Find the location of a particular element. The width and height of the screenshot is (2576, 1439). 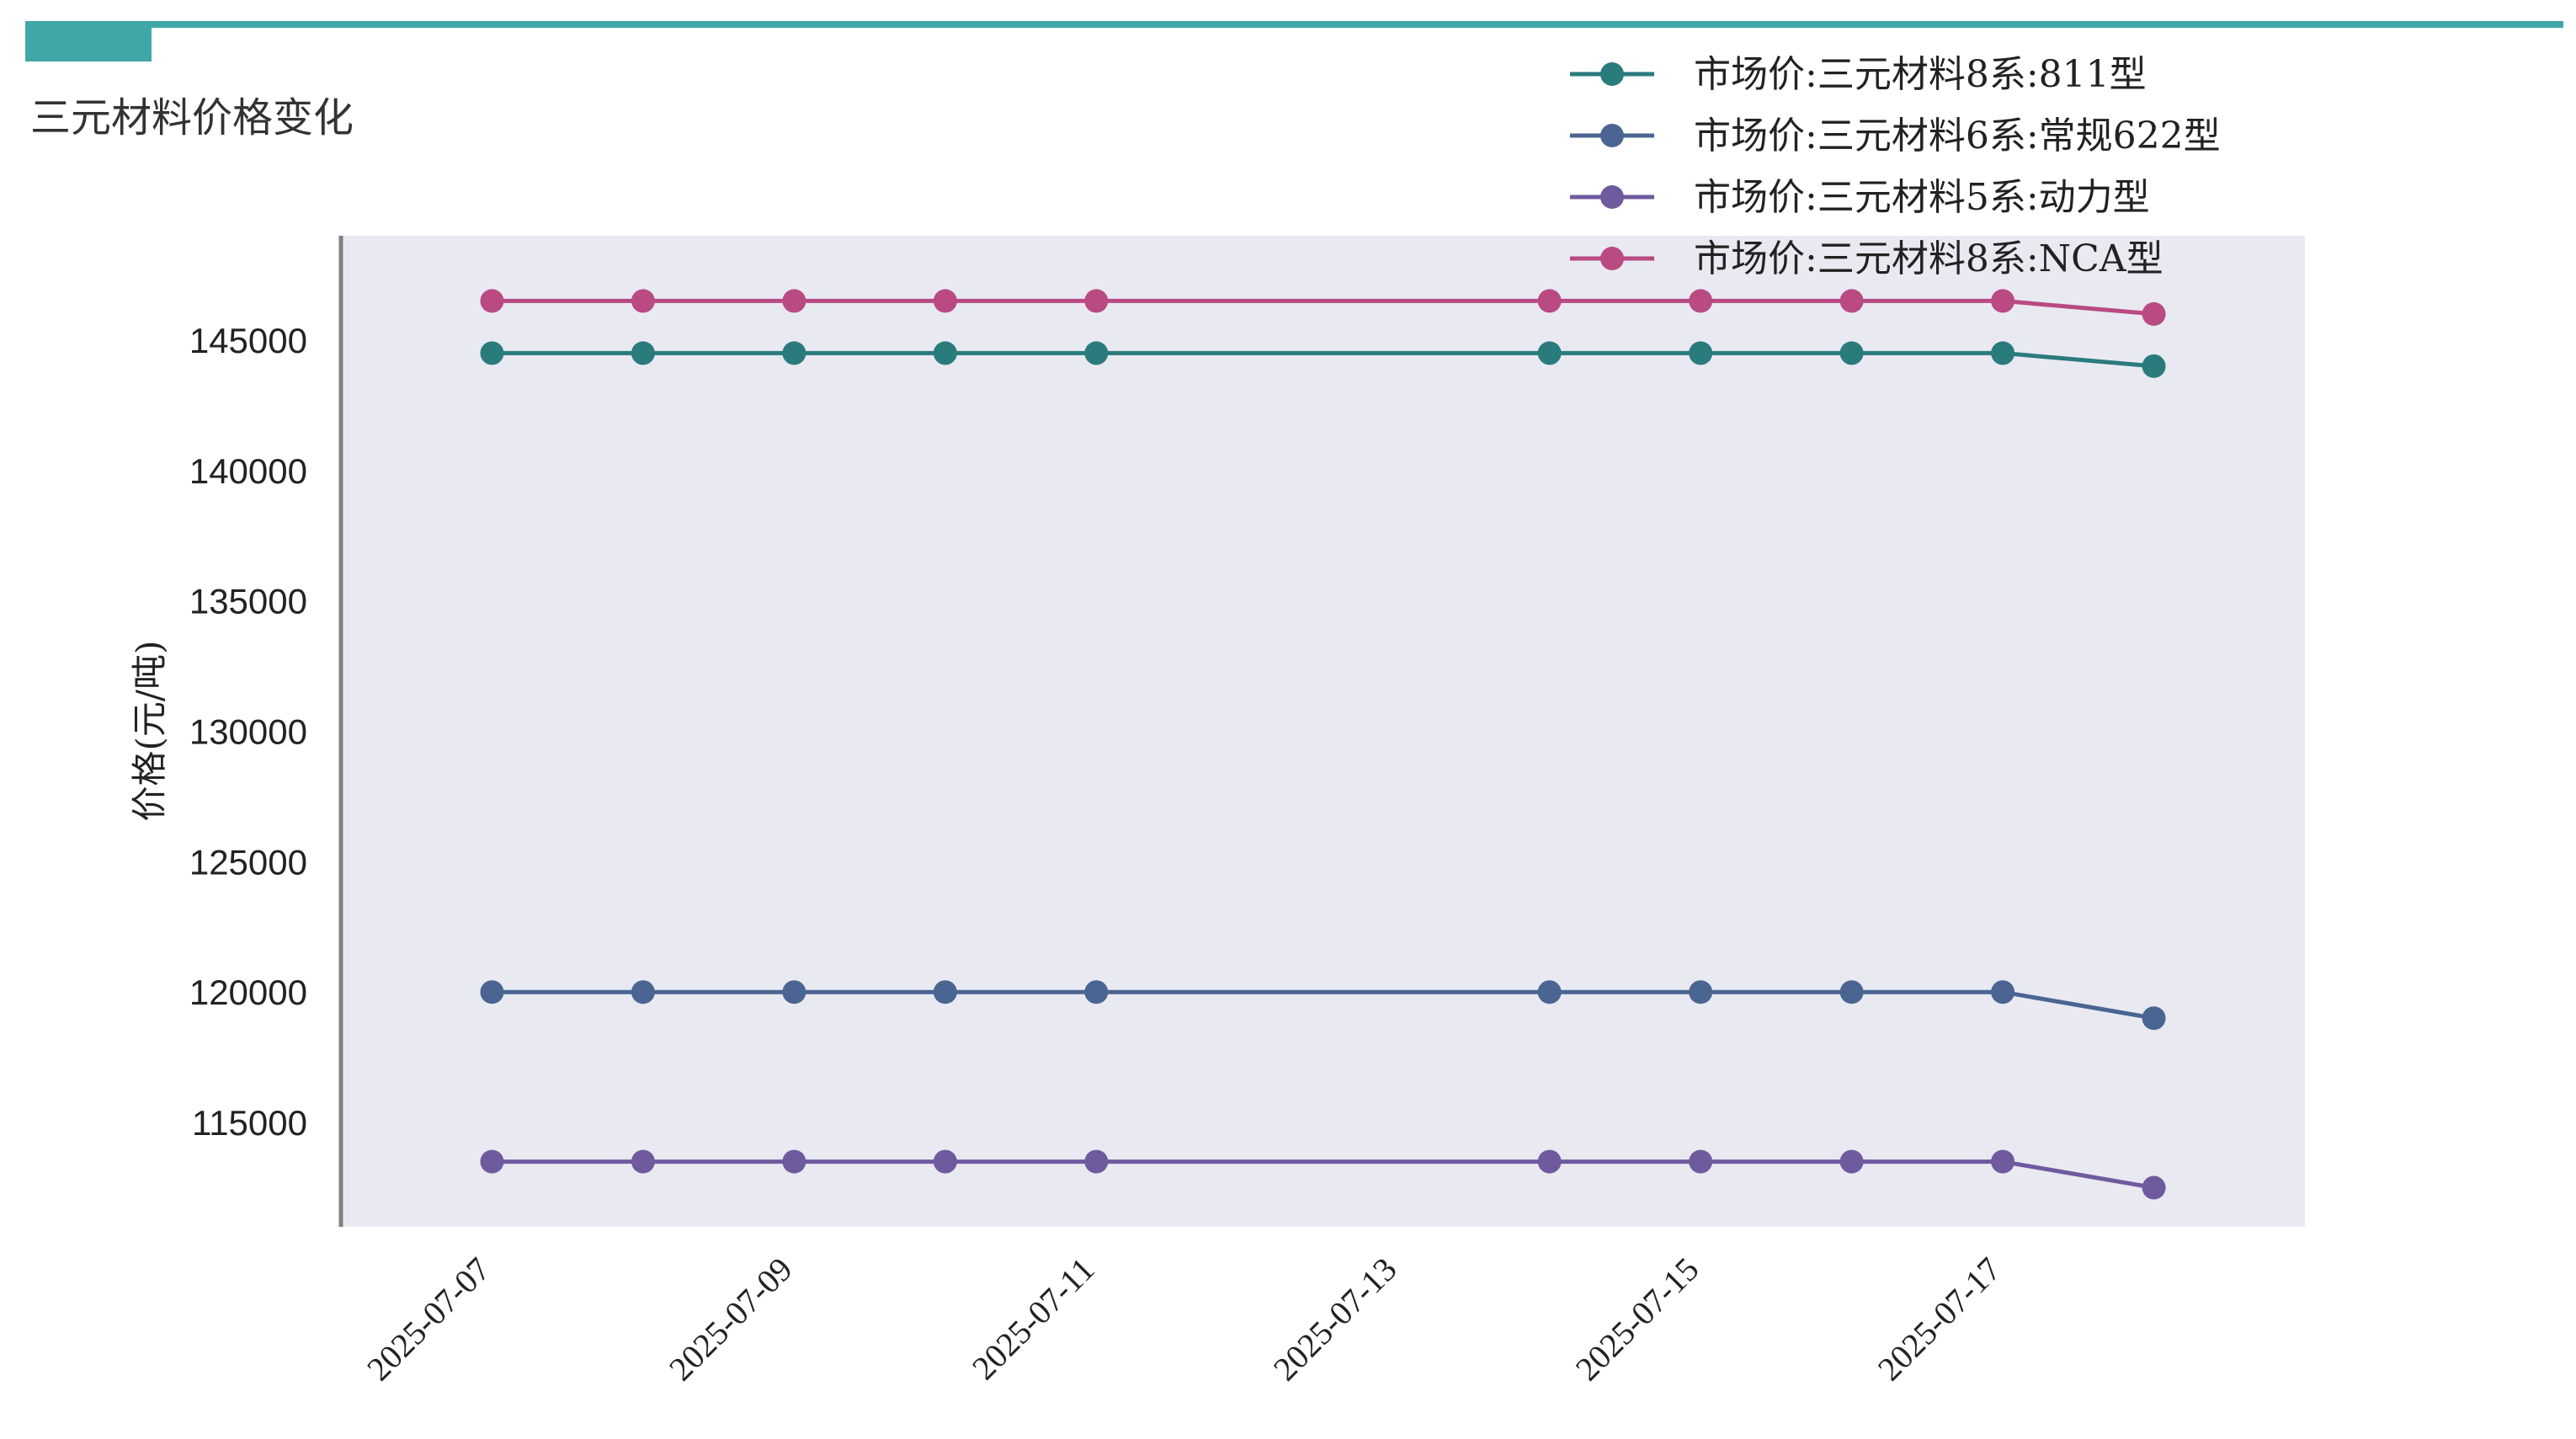

y-tick-label: 120000 is located at coordinates (248, 993).